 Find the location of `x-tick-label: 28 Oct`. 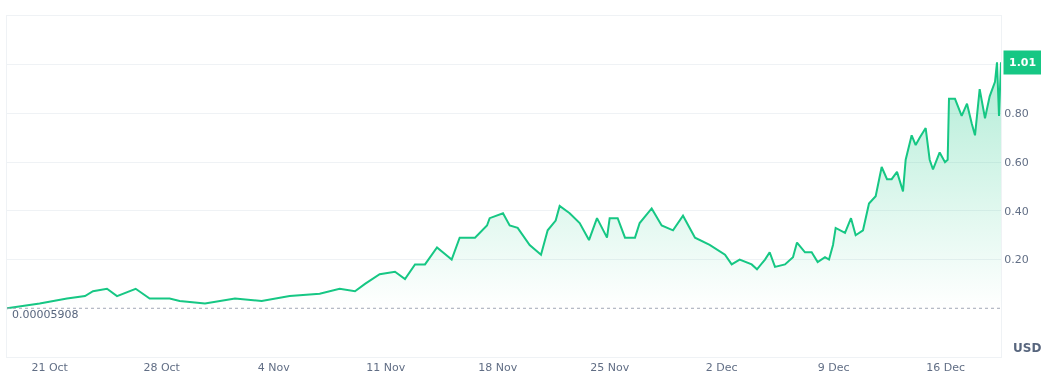

x-tick-label: 28 Oct is located at coordinates (162, 368).